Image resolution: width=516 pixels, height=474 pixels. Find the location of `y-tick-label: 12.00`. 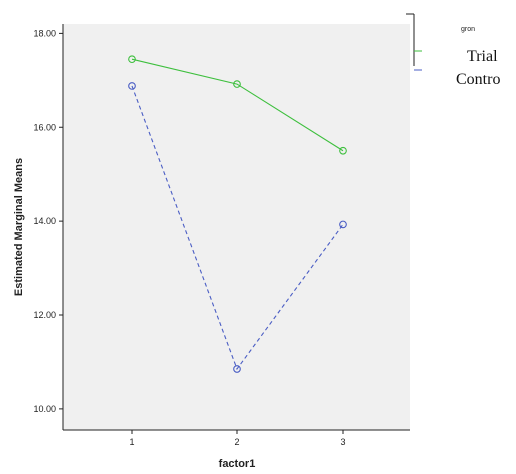

y-tick-label: 12.00 is located at coordinates (44, 315).